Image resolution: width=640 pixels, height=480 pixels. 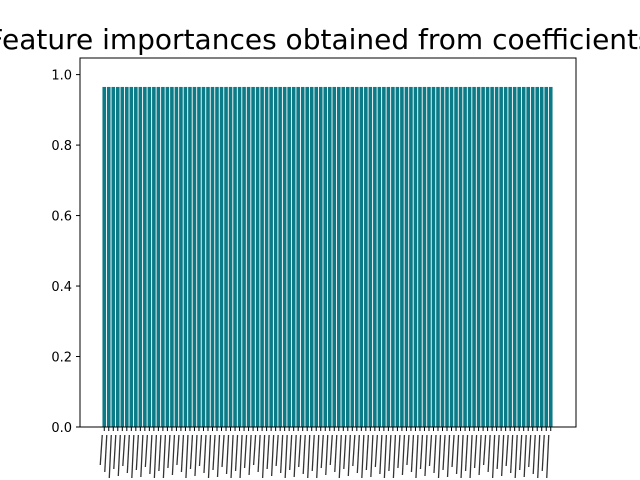 What do you see at coordinates (61, 287) in the screenshot?
I see `y-tick-label: 0.4` at bounding box center [61, 287].